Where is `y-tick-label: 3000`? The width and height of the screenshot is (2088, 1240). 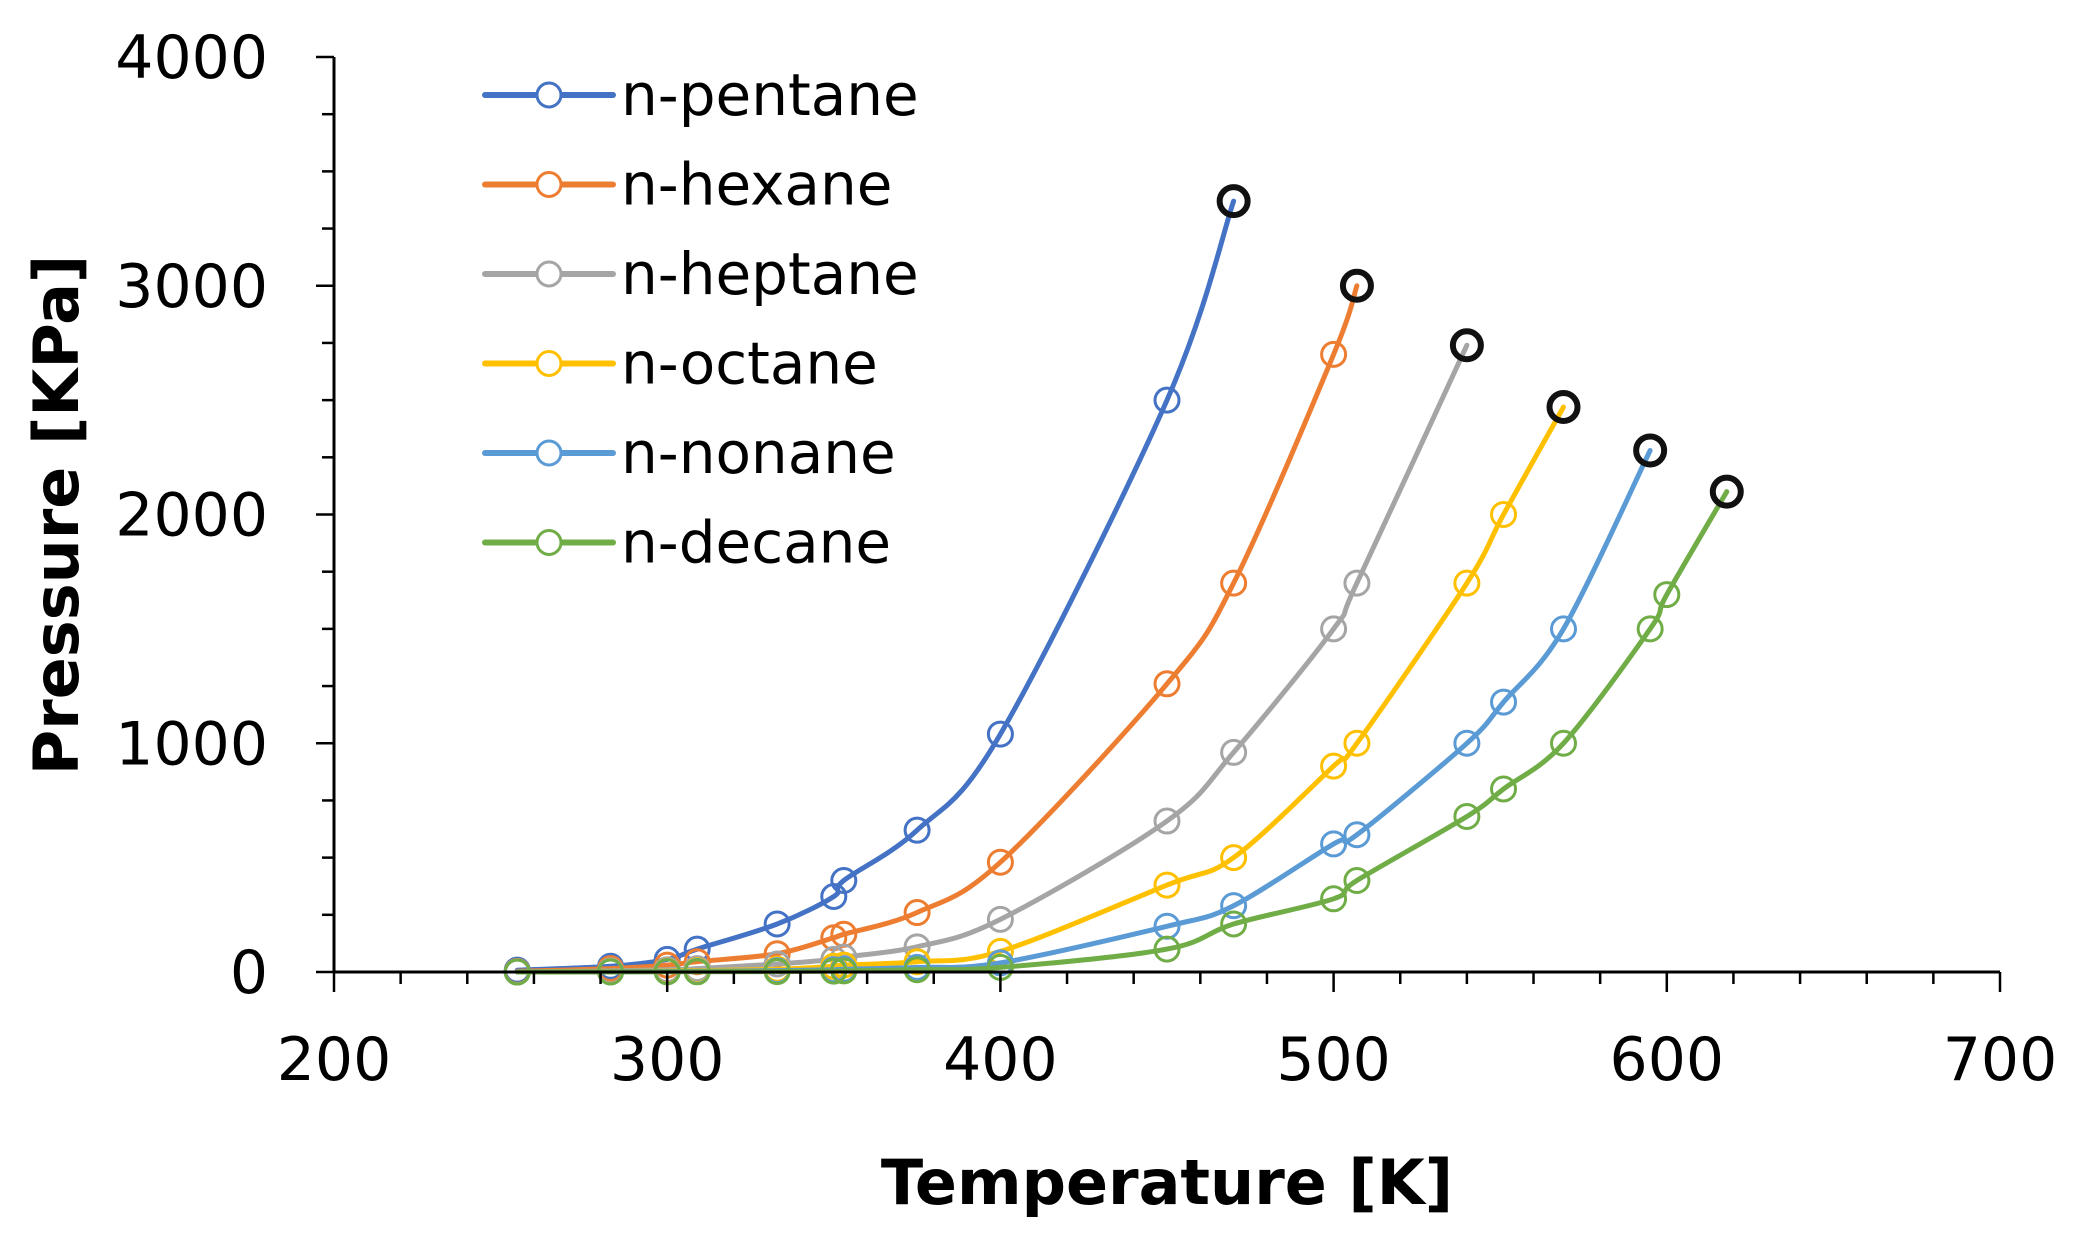 y-tick-label: 3000 is located at coordinates (191, 287).